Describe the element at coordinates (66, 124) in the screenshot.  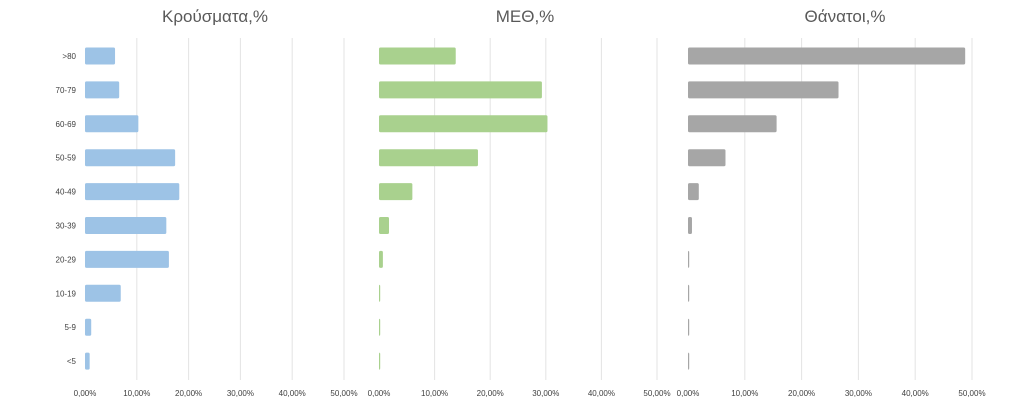
I see `category-label: 60-69` at that location.